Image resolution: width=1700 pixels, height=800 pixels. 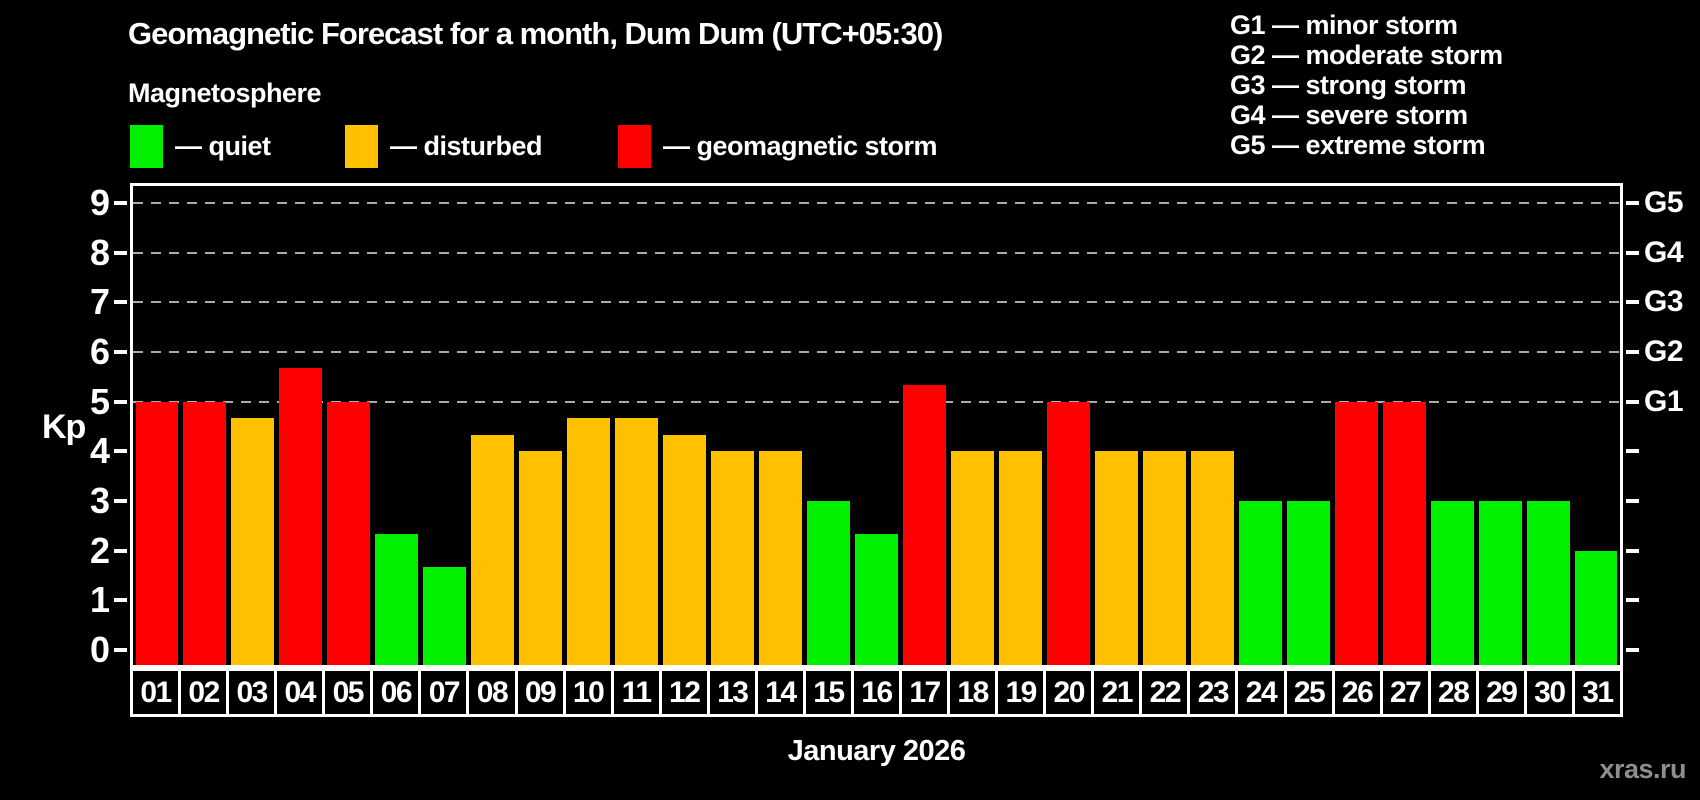 I want to click on g-legend-line-g2: G2 — moderate storm, so click(x=1366, y=55).